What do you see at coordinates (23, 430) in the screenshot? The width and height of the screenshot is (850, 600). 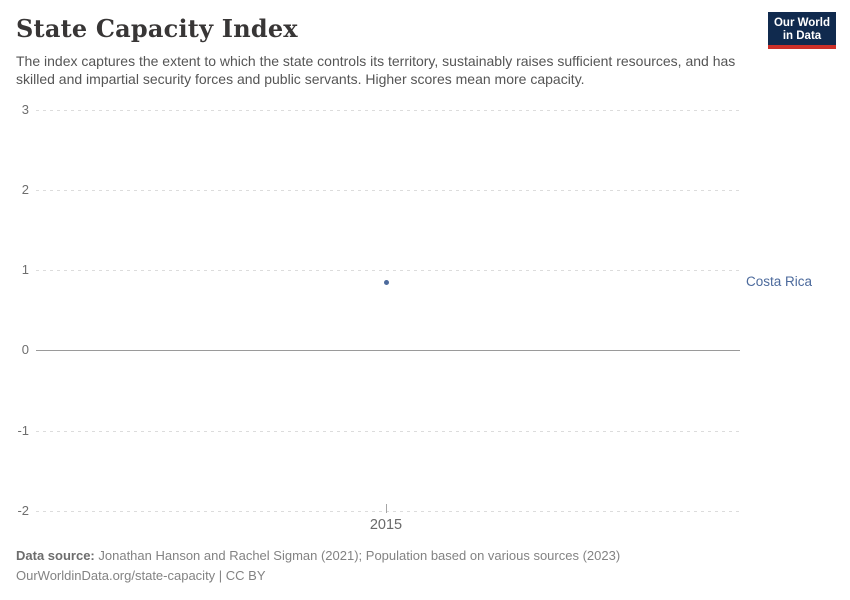 I see `y-tick-label-neg1: -1` at bounding box center [23, 430].